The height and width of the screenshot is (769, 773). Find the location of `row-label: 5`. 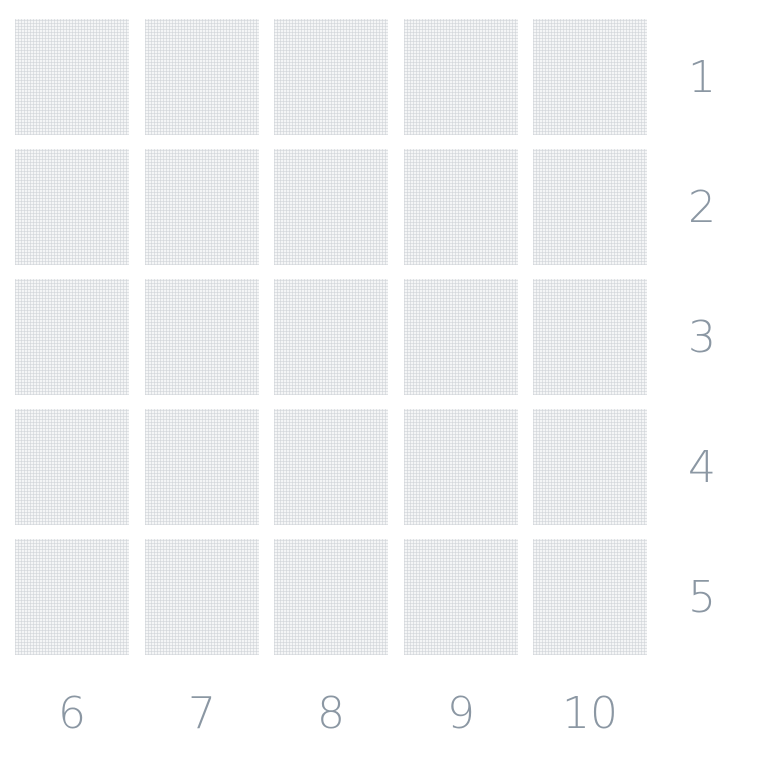

row-label: 5 is located at coordinates (702, 597).